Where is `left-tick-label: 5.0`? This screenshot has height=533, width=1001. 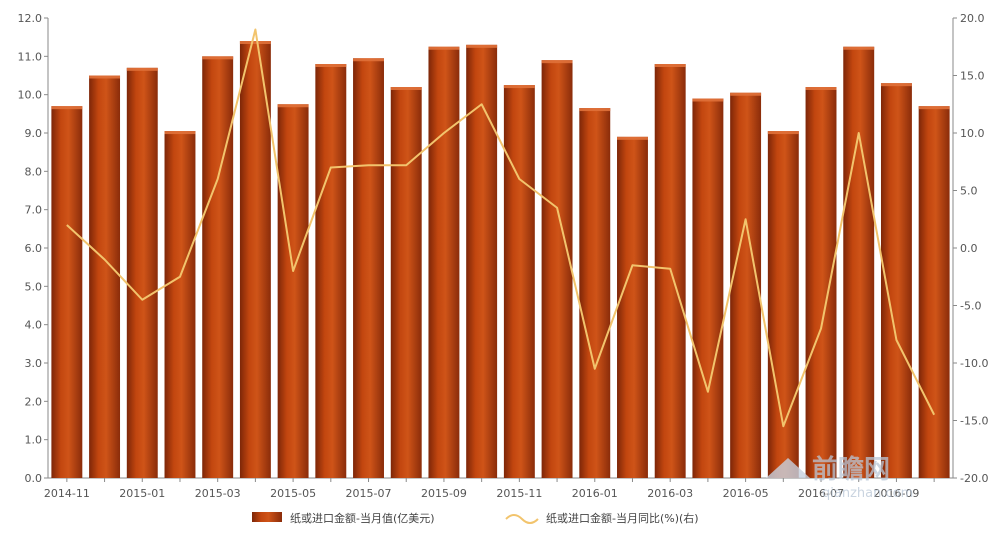
left-tick-label: 5.0 is located at coordinates (34, 286).